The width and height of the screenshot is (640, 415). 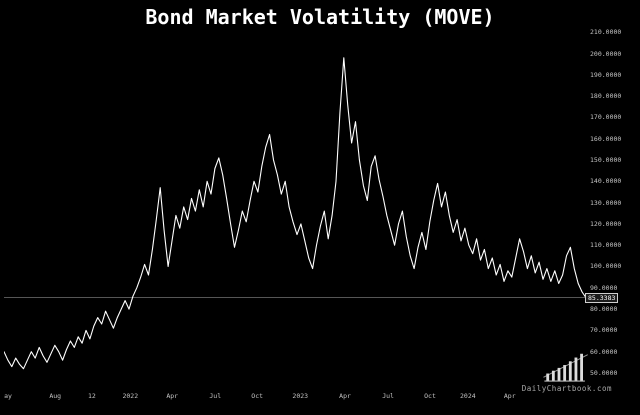 I want to click on y-axis-tick-label: 110.0000, so click(x=606, y=245).